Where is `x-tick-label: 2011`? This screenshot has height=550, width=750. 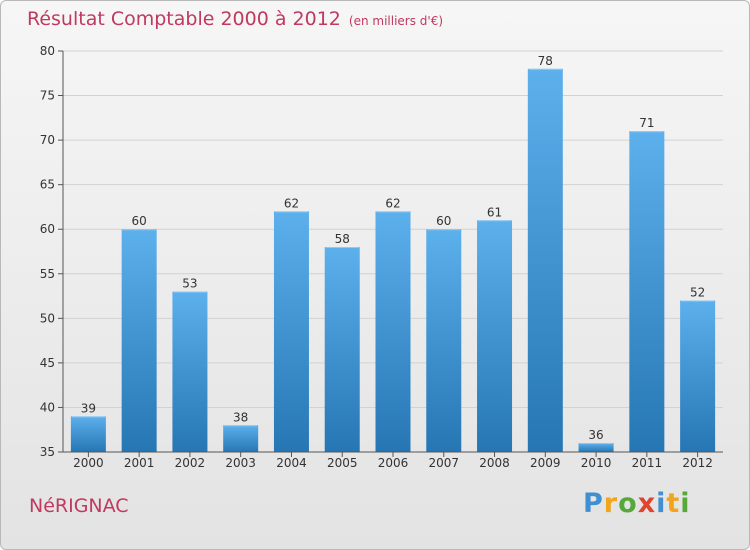 x-tick-label: 2011 is located at coordinates (647, 463).